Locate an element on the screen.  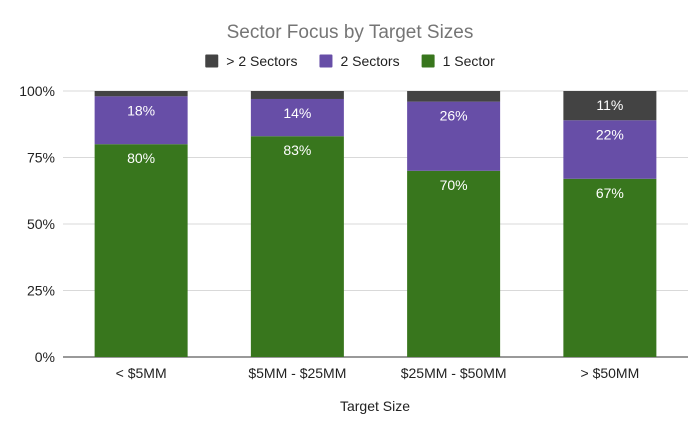
data-label: 14% is located at coordinates (297, 113).